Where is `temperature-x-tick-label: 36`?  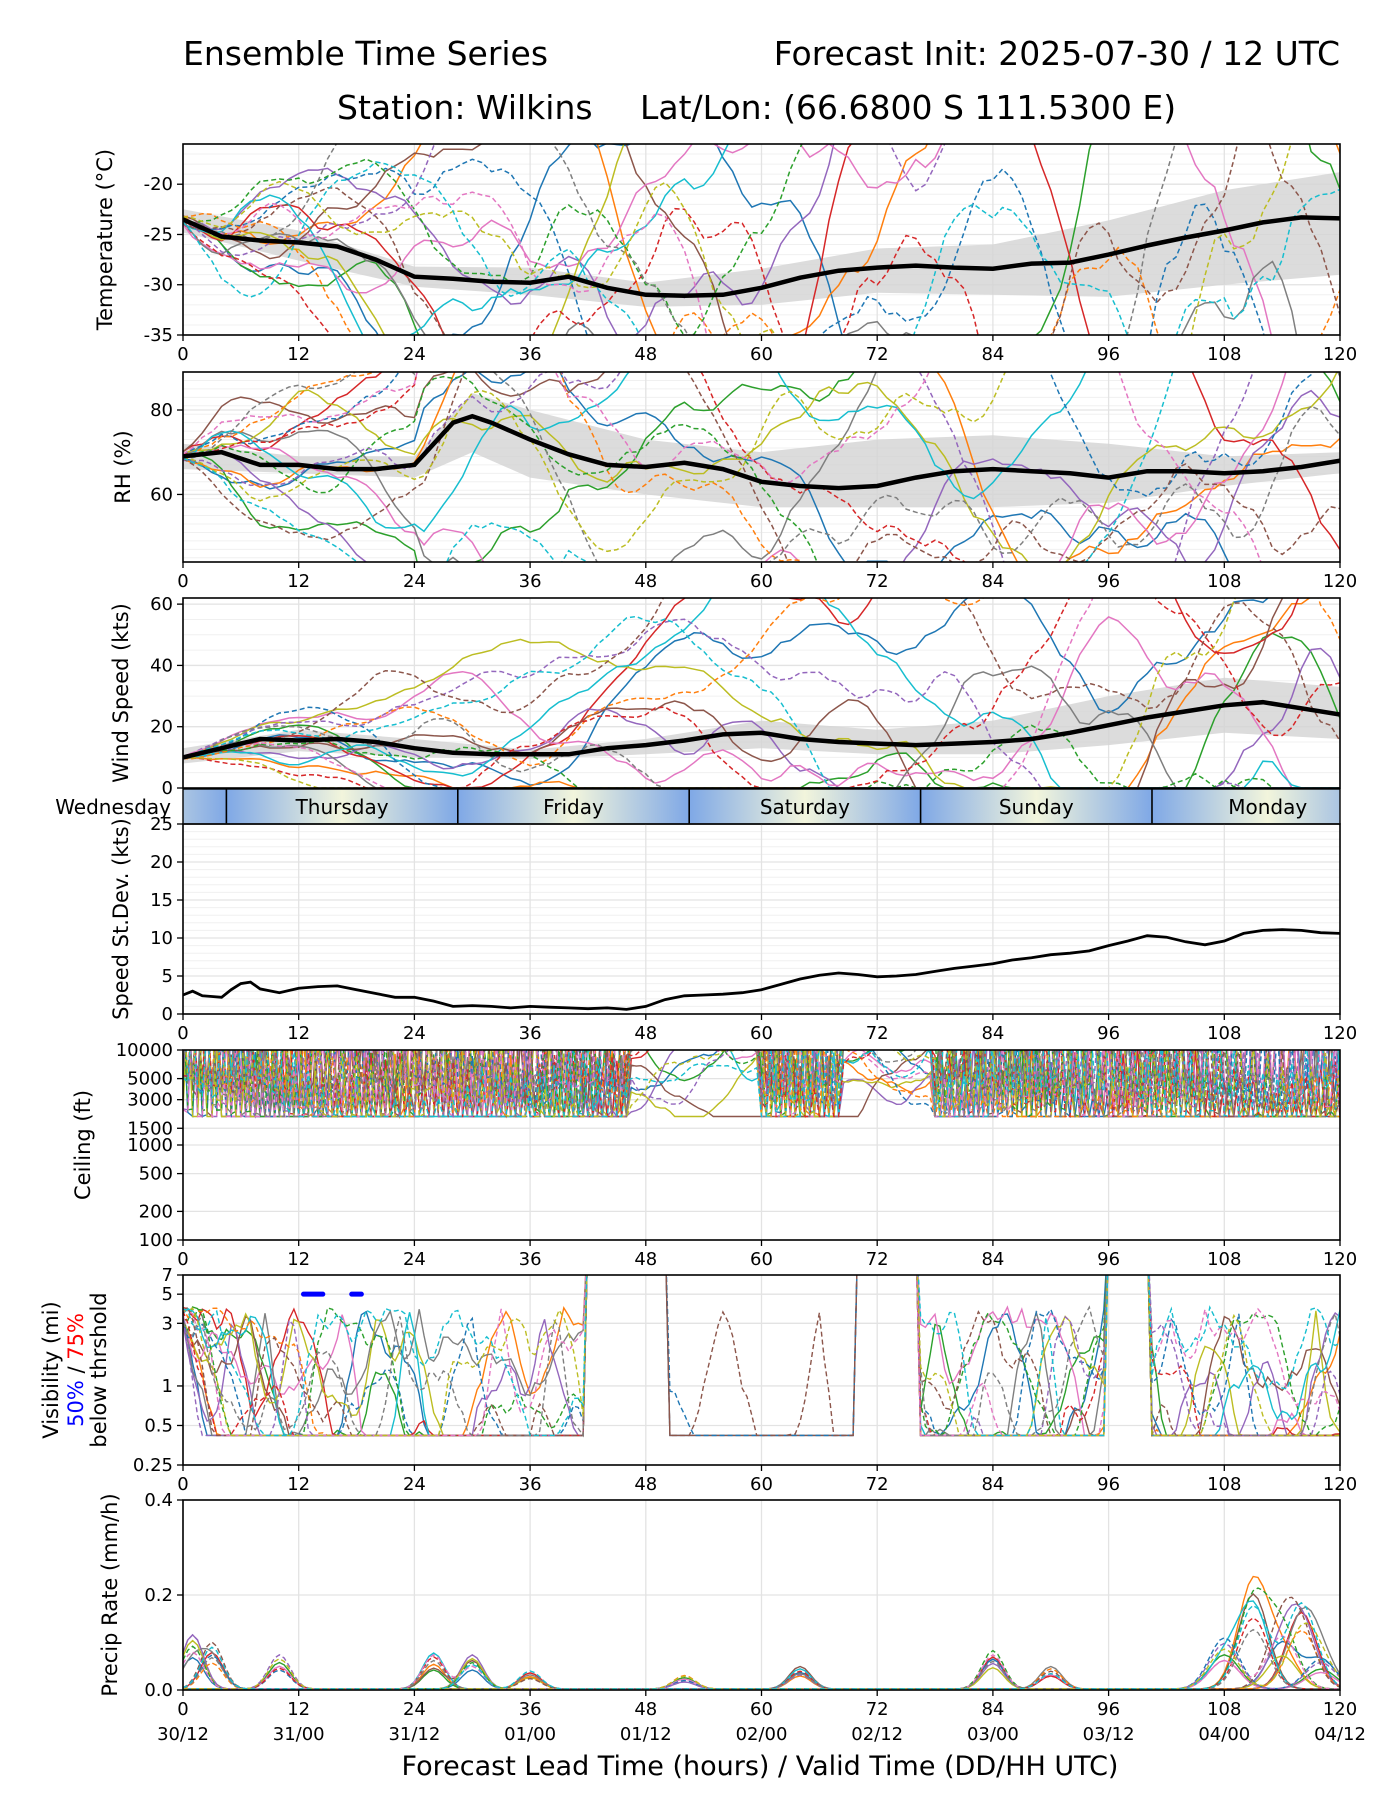
temperature-x-tick-label: 36 is located at coordinates (530, 354).